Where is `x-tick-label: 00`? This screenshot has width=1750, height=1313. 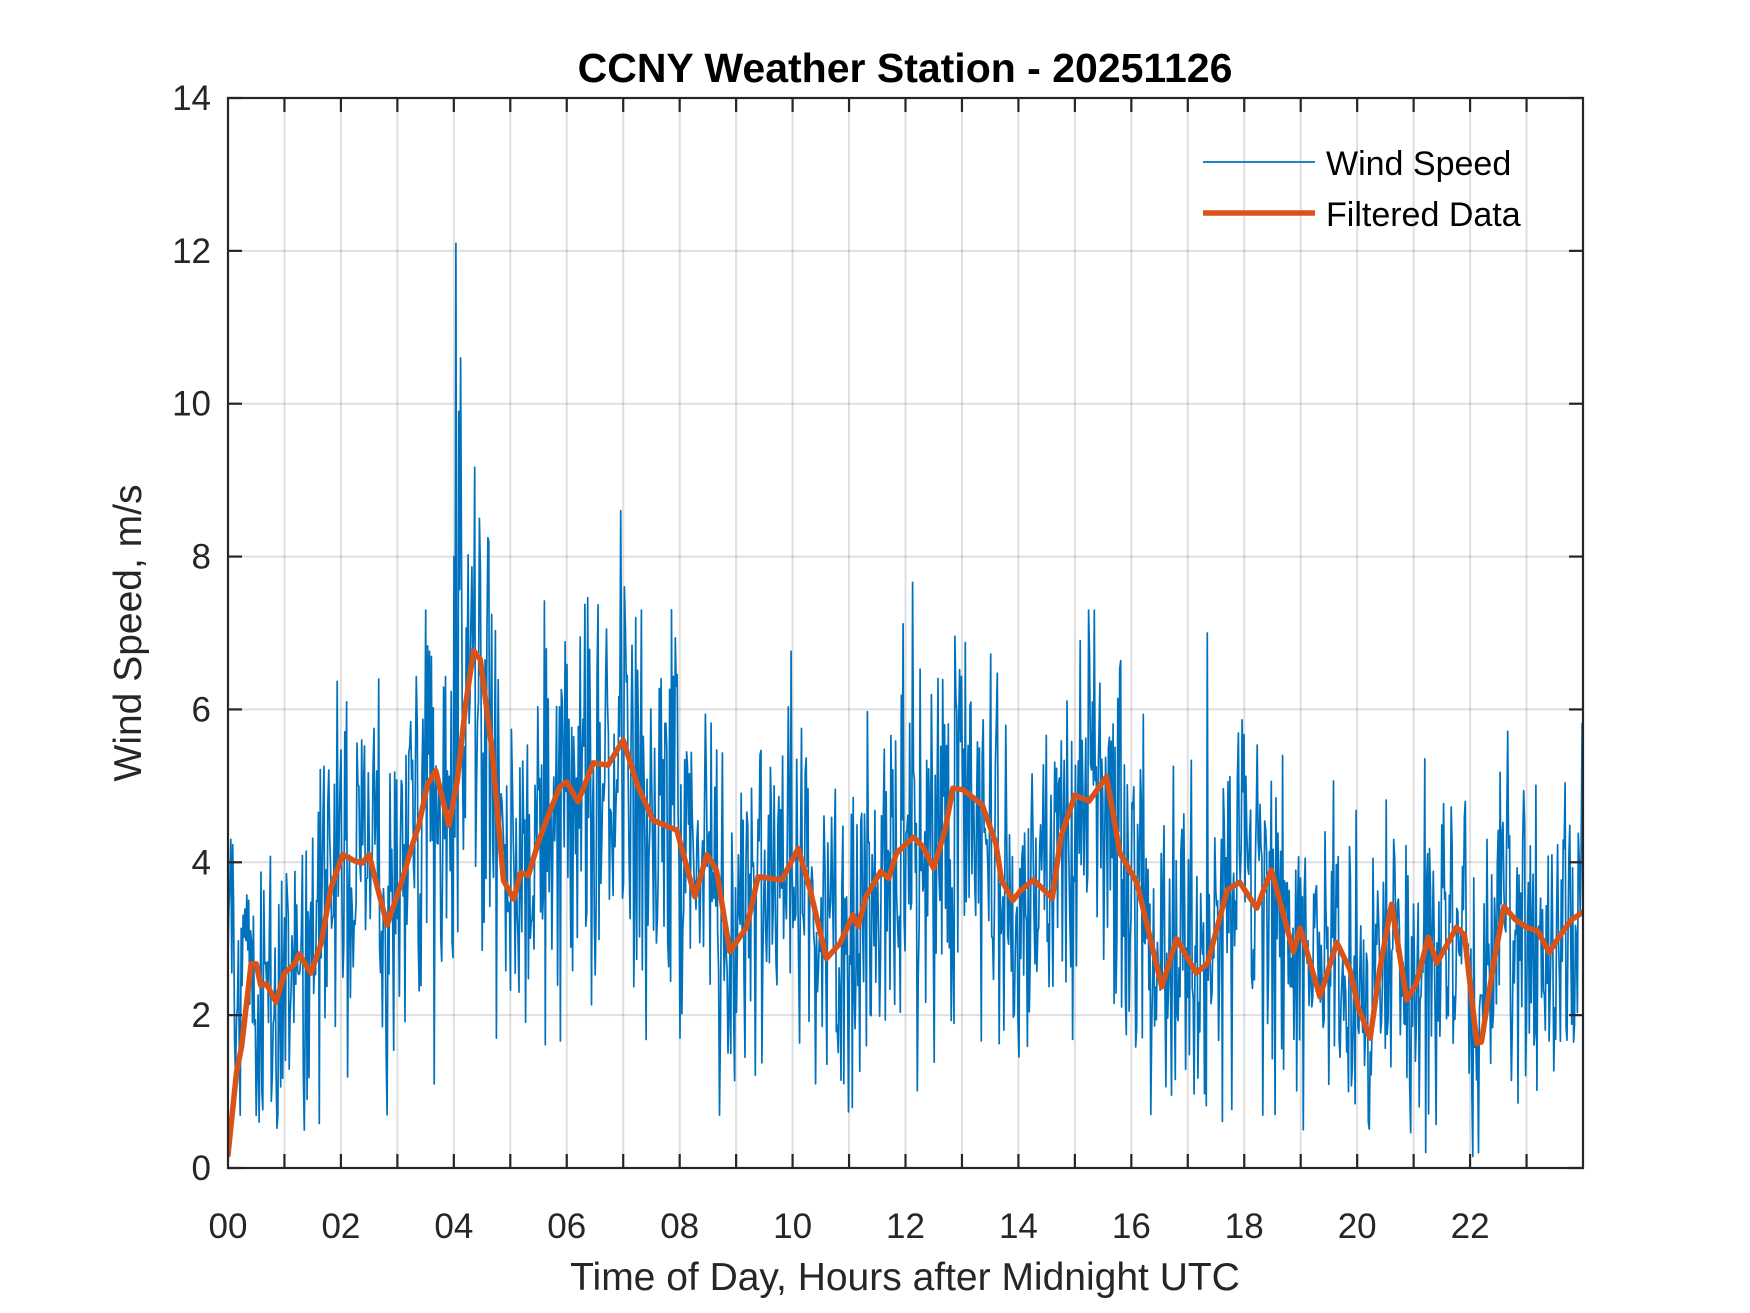 x-tick-label: 00 is located at coordinates (228, 1226).